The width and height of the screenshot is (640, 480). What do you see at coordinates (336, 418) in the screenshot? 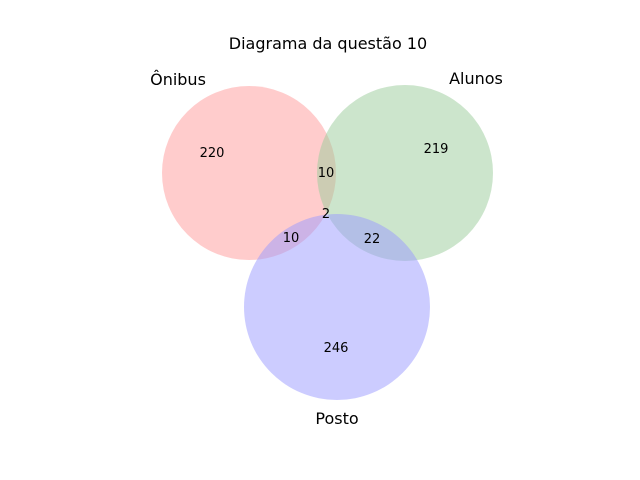
I see `set-label-posto: Posto` at bounding box center [336, 418].